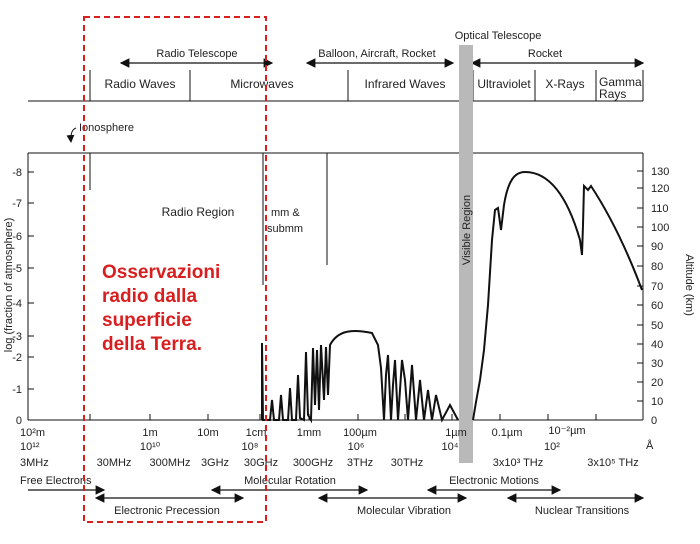 Image resolution: width=700 pixels, height=544 pixels. I want to click on y-right-tick-30: 30, so click(657, 364).